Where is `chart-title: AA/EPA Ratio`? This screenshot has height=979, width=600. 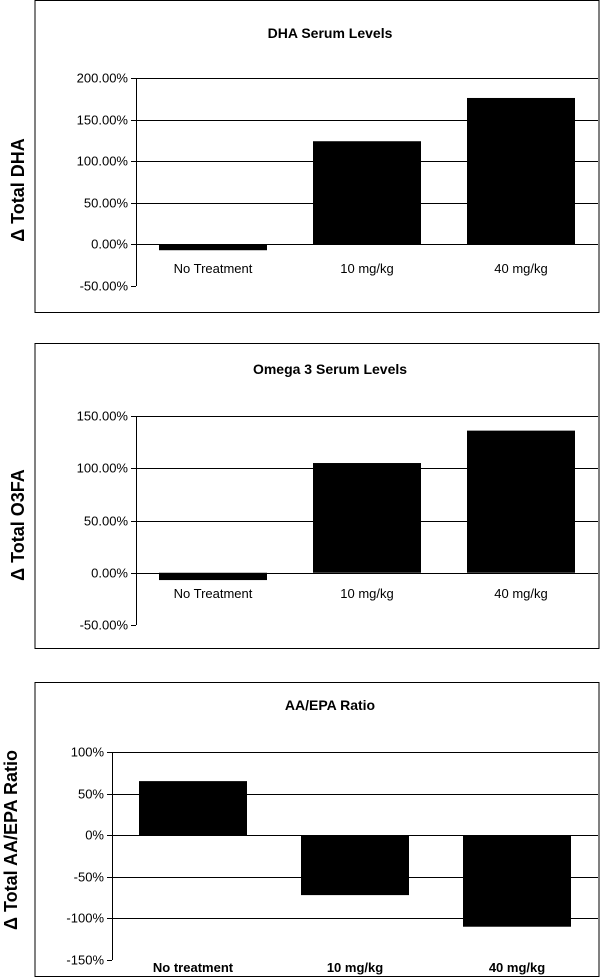 chart-title: AA/EPA Ratio is located at coordinates (330, 705).